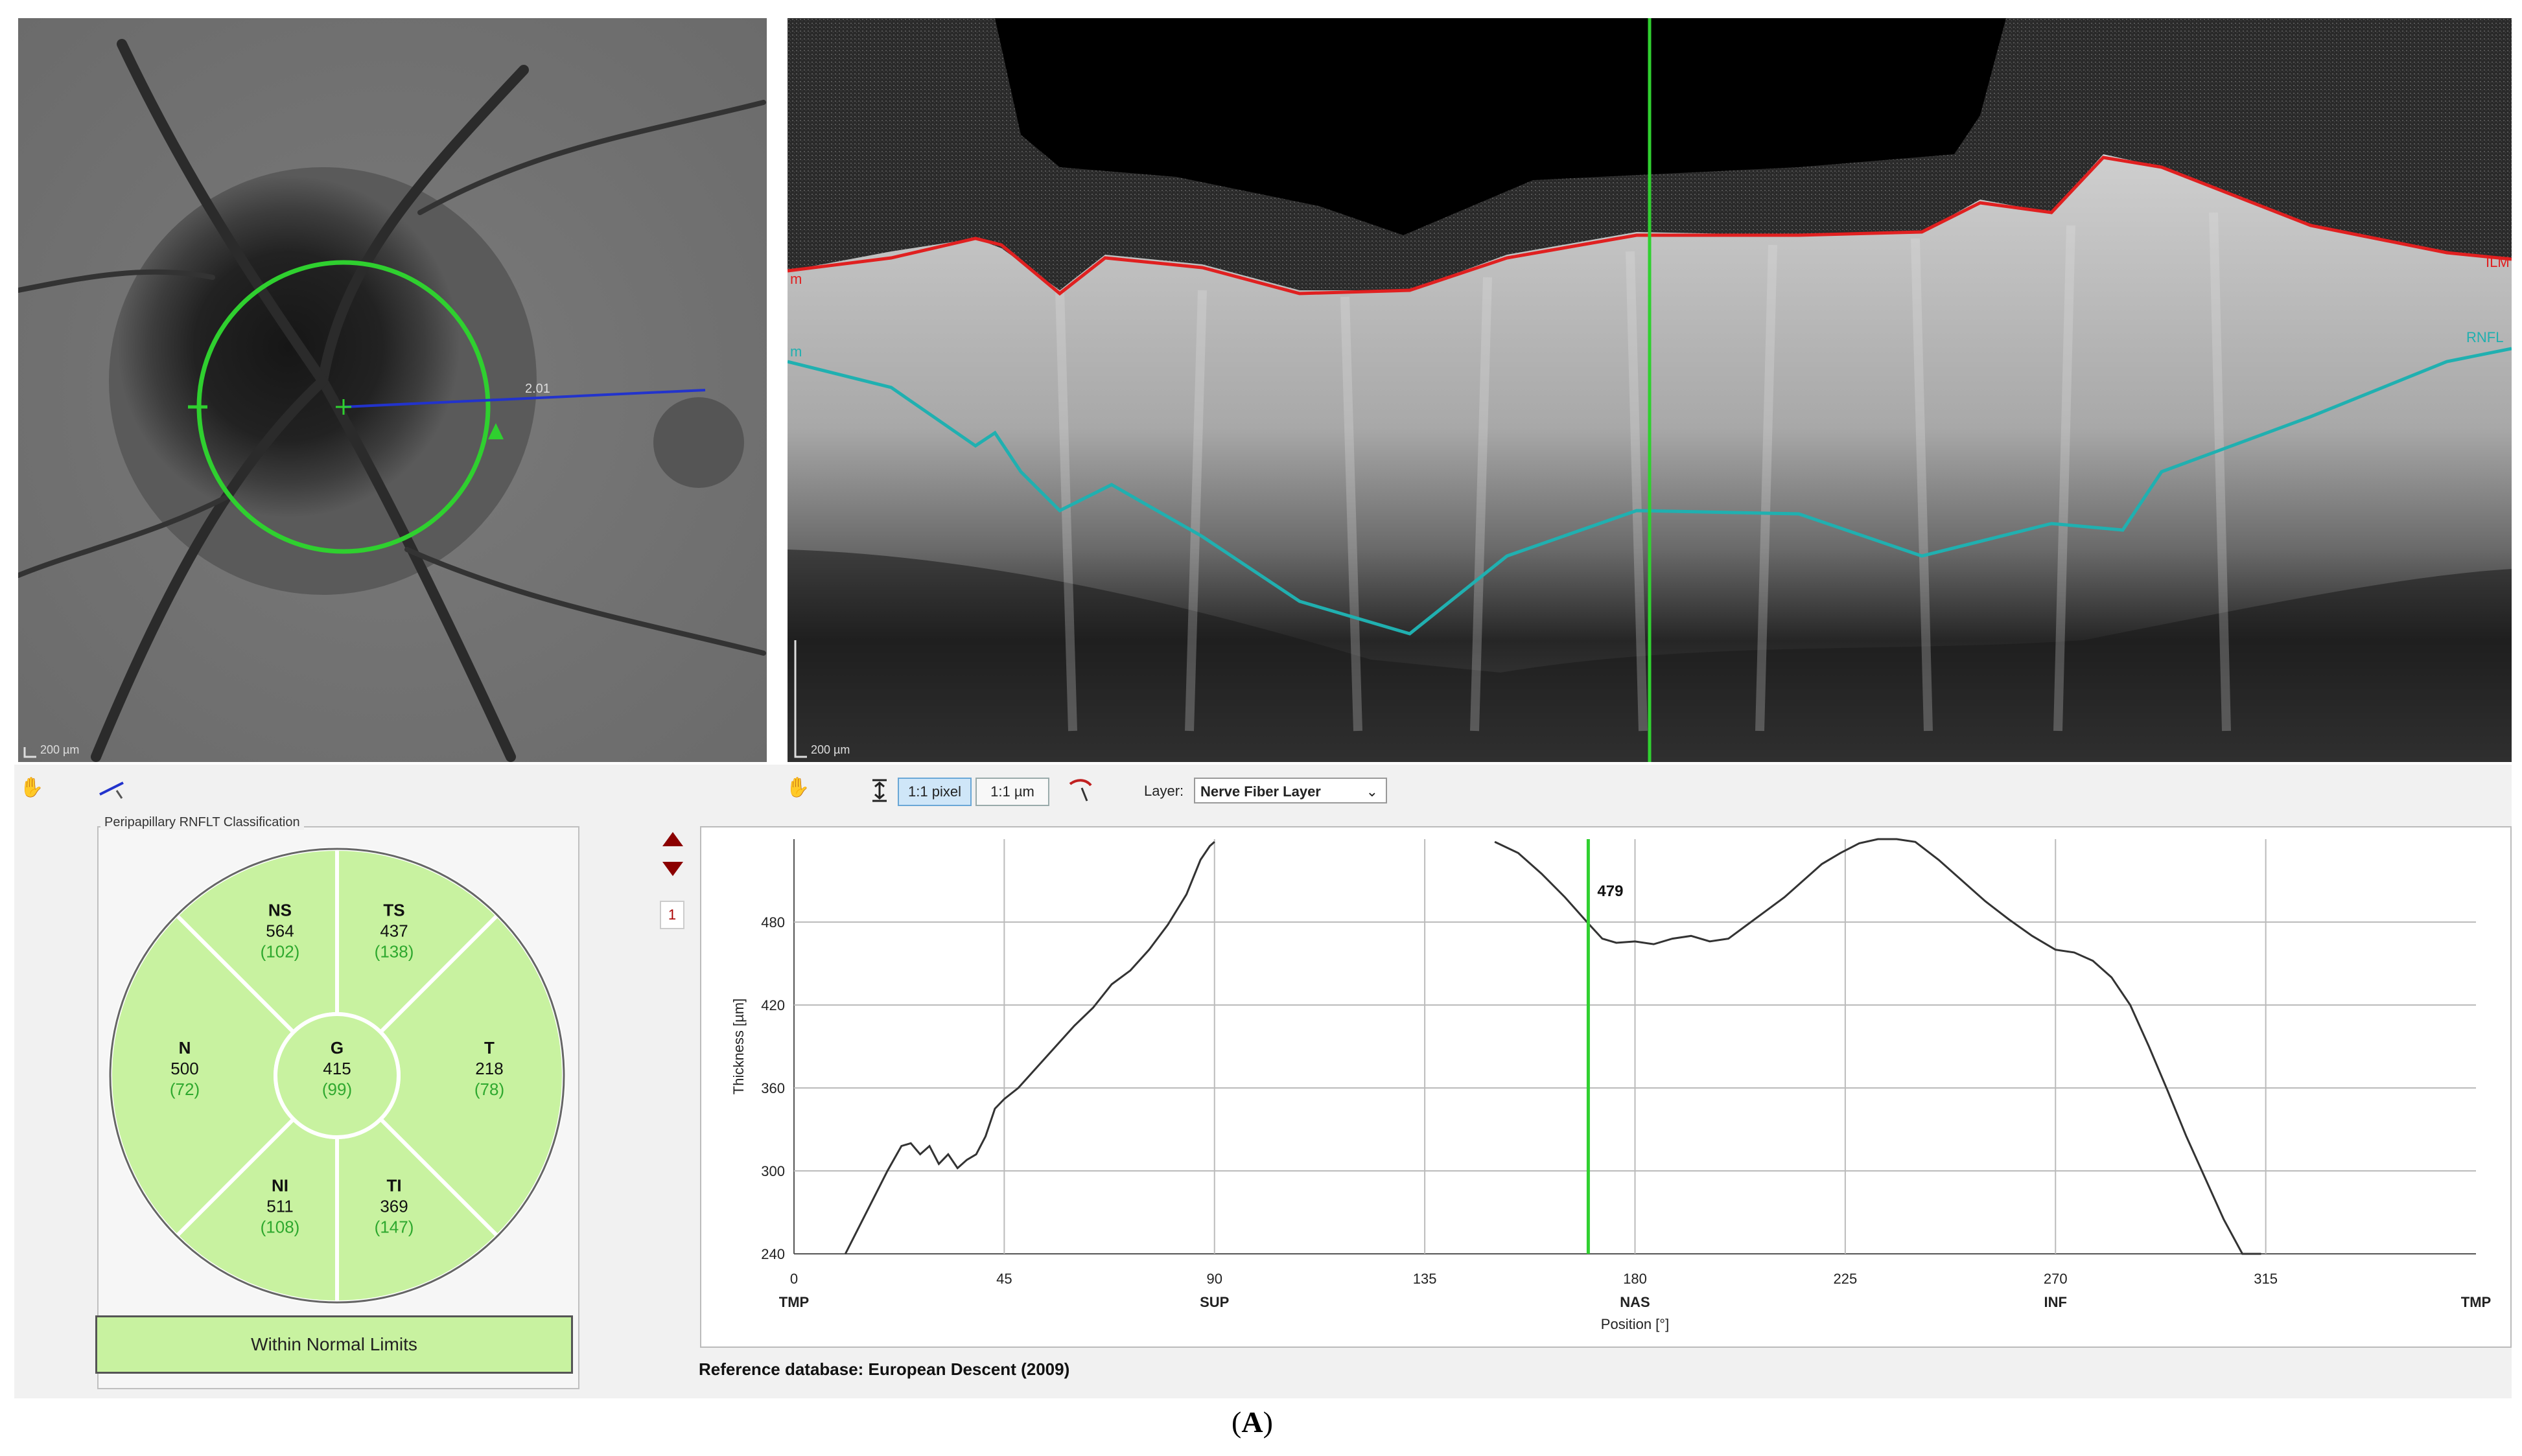  What do you see at coordinates (796, 279) in the screenshot?
I see `bscan-left-label-ilm: m` at bounding box center [796, 279].